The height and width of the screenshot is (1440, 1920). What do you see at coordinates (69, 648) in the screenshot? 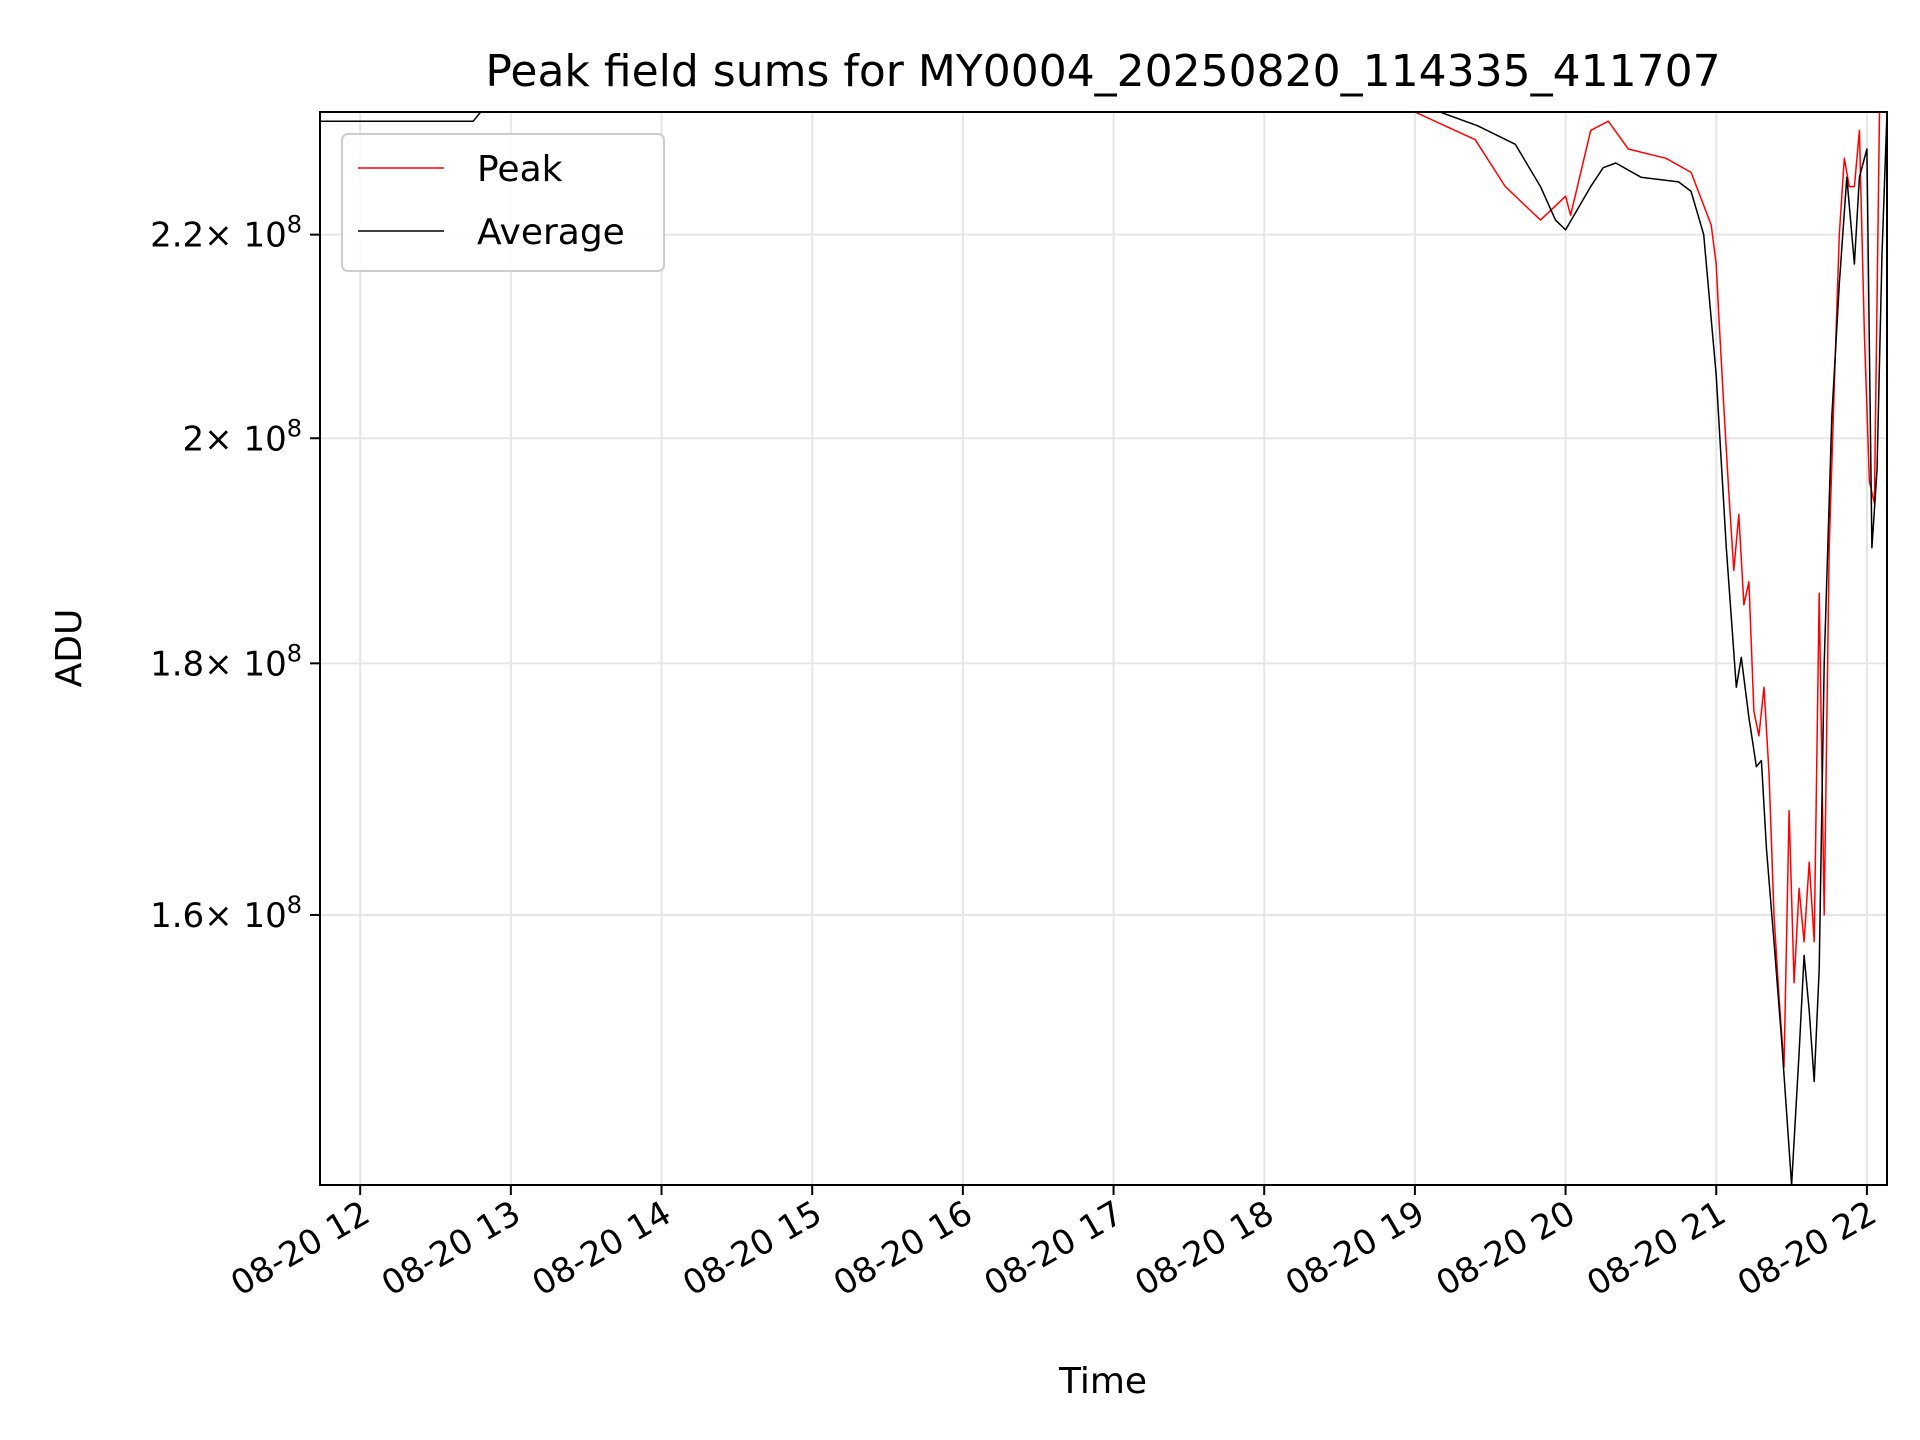
I see `y-axis-label: ADU` at bounding box center [69, 648].